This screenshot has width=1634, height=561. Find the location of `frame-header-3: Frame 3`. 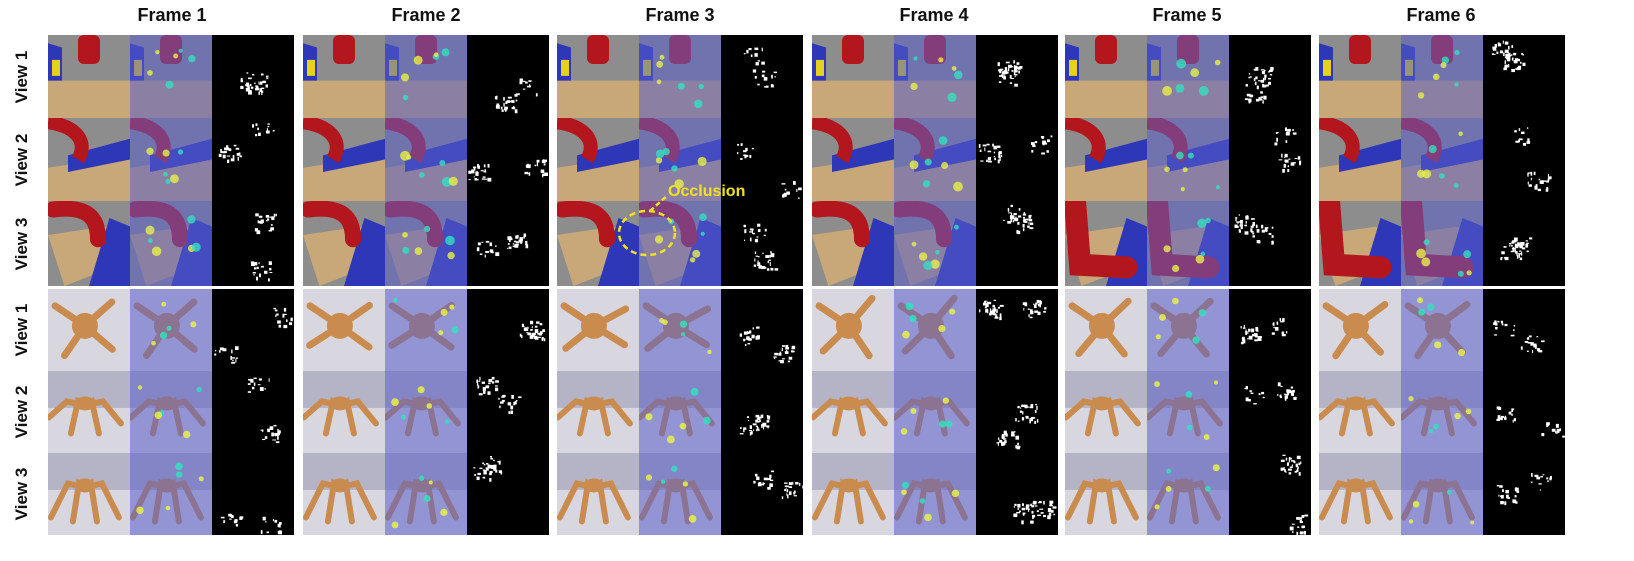

frame-header-3: Frame 3 is located at coordinates (680, 15).